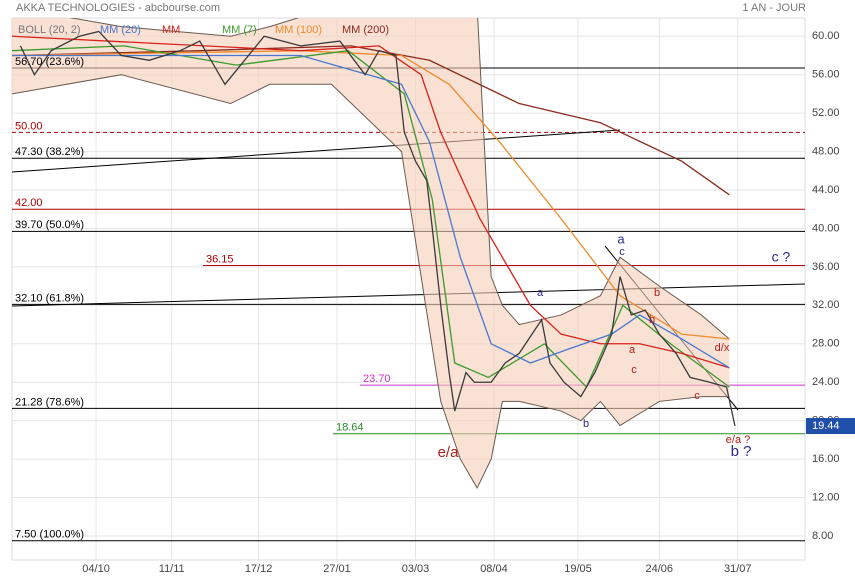 This screenshot has height=580, width=855. I want to click on level-label: 32.10 (61.8%), so click(49, 298).